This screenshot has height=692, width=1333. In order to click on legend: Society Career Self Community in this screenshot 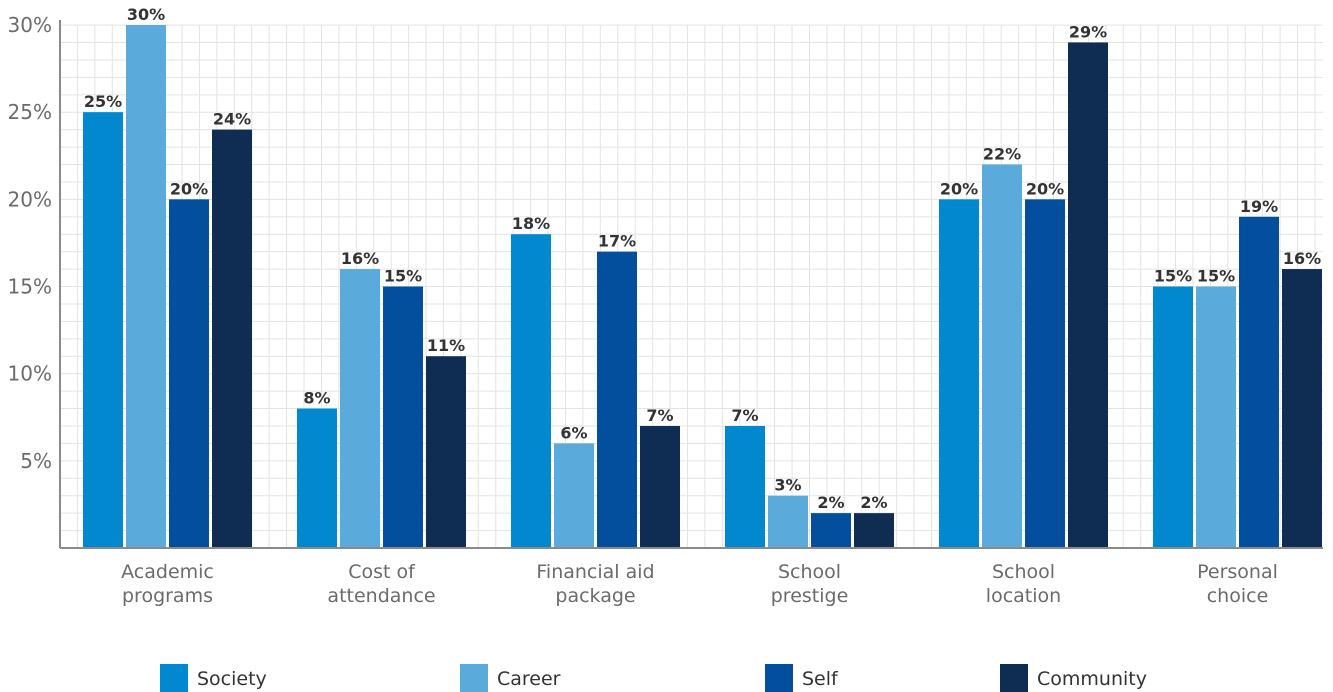, I will do `click(653, 678)`.